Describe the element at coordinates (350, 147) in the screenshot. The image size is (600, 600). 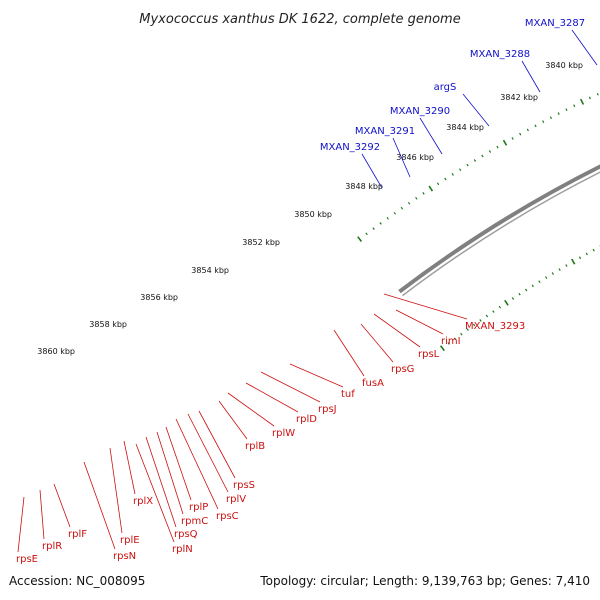
I see `gene-label-outer: MXAN_3292` at that location.